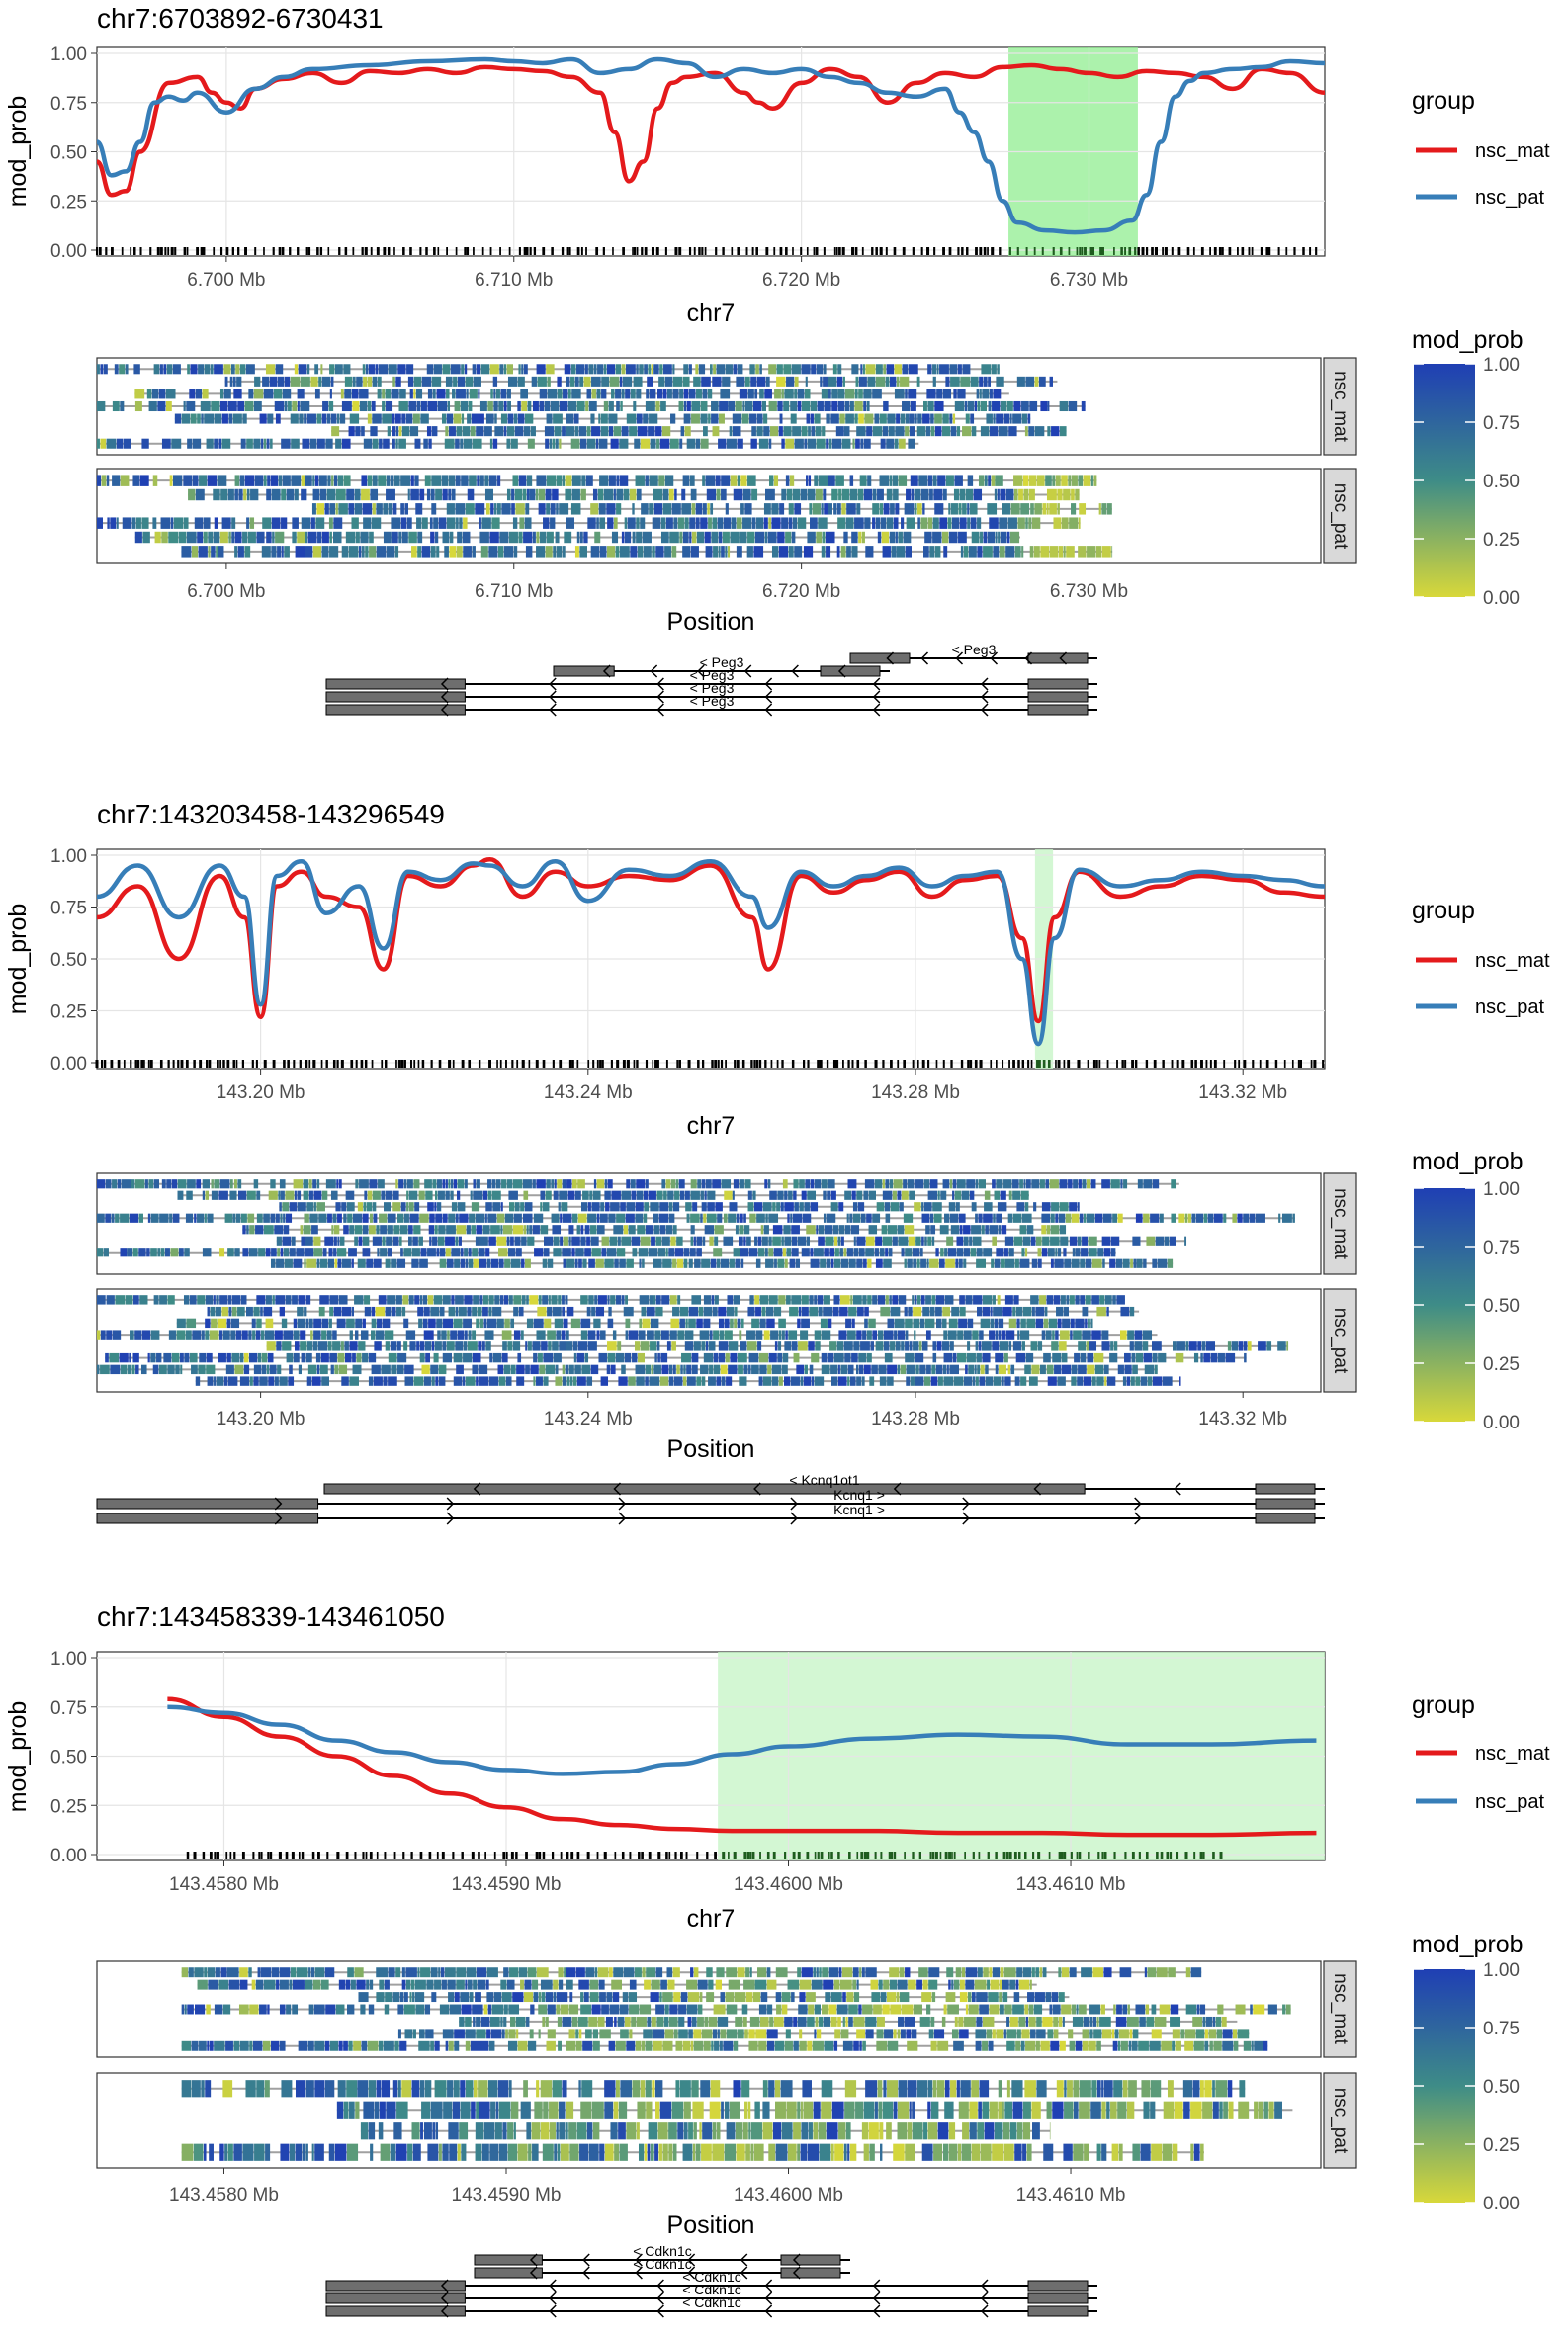  I want to click on panel-3-rug, so click(704, 1856).